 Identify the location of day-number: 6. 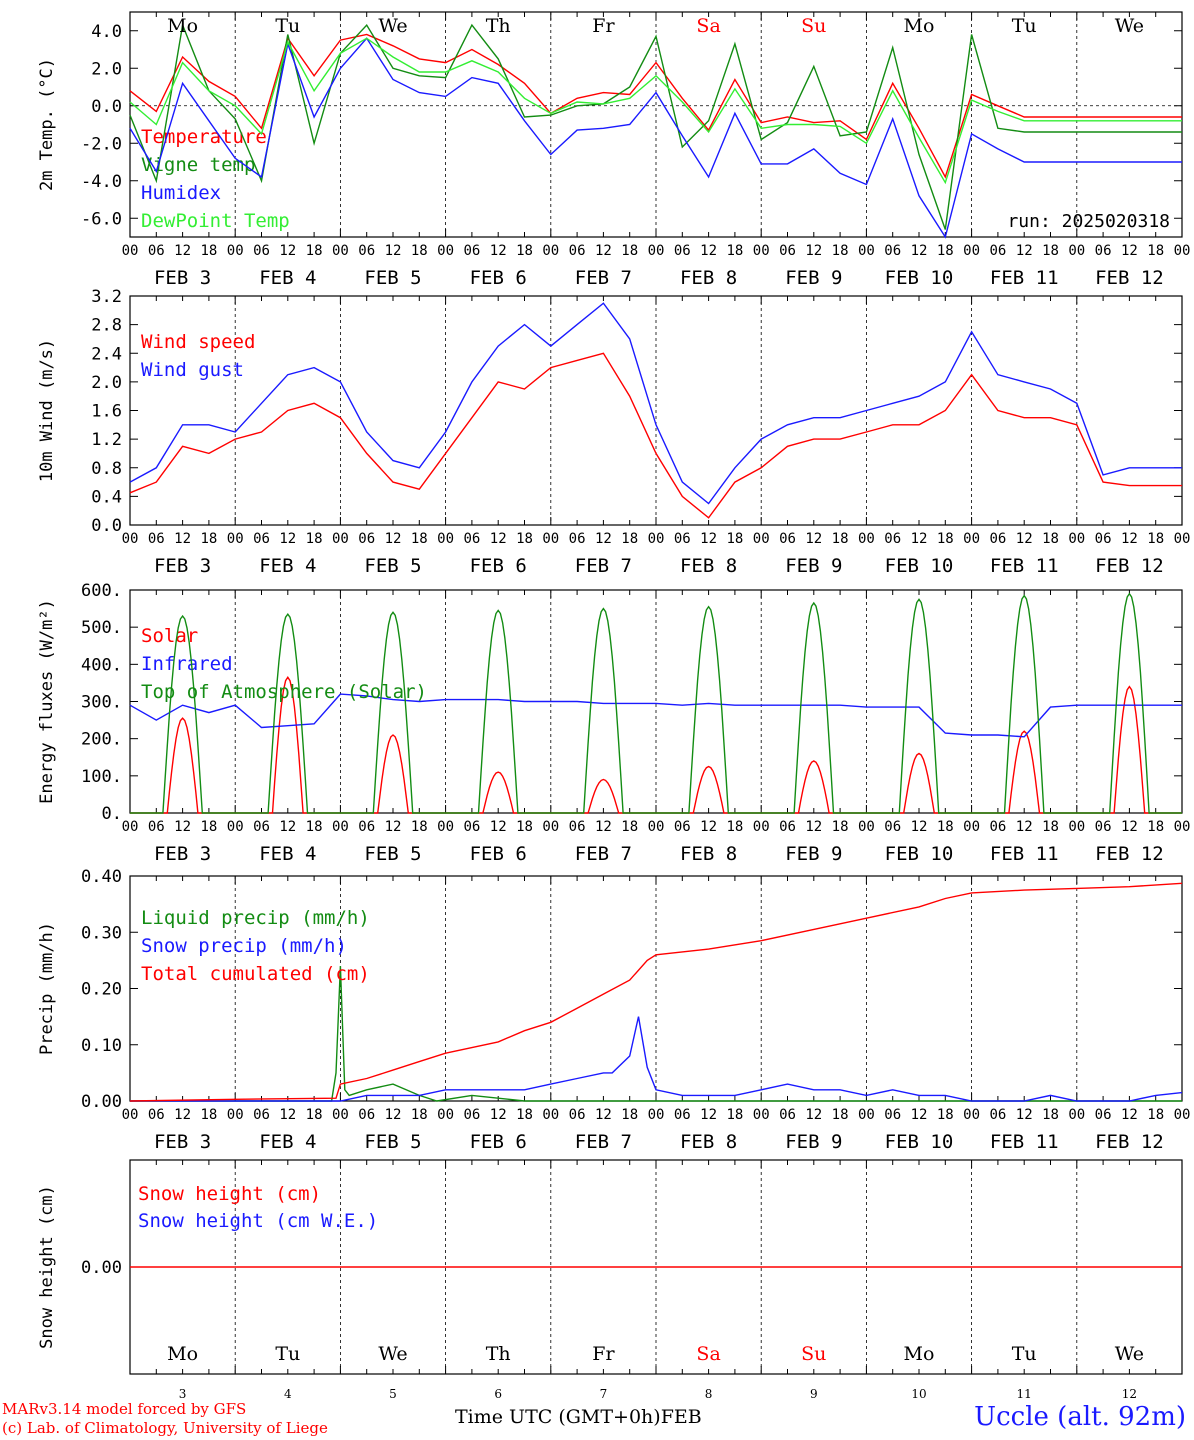
(498, 1394).